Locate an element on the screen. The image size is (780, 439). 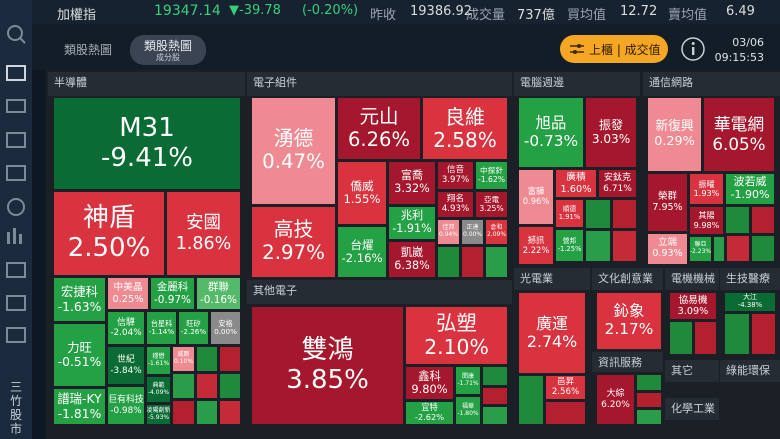
stock-tile: 典範 -4.09% is located at coordinates (158, 389).